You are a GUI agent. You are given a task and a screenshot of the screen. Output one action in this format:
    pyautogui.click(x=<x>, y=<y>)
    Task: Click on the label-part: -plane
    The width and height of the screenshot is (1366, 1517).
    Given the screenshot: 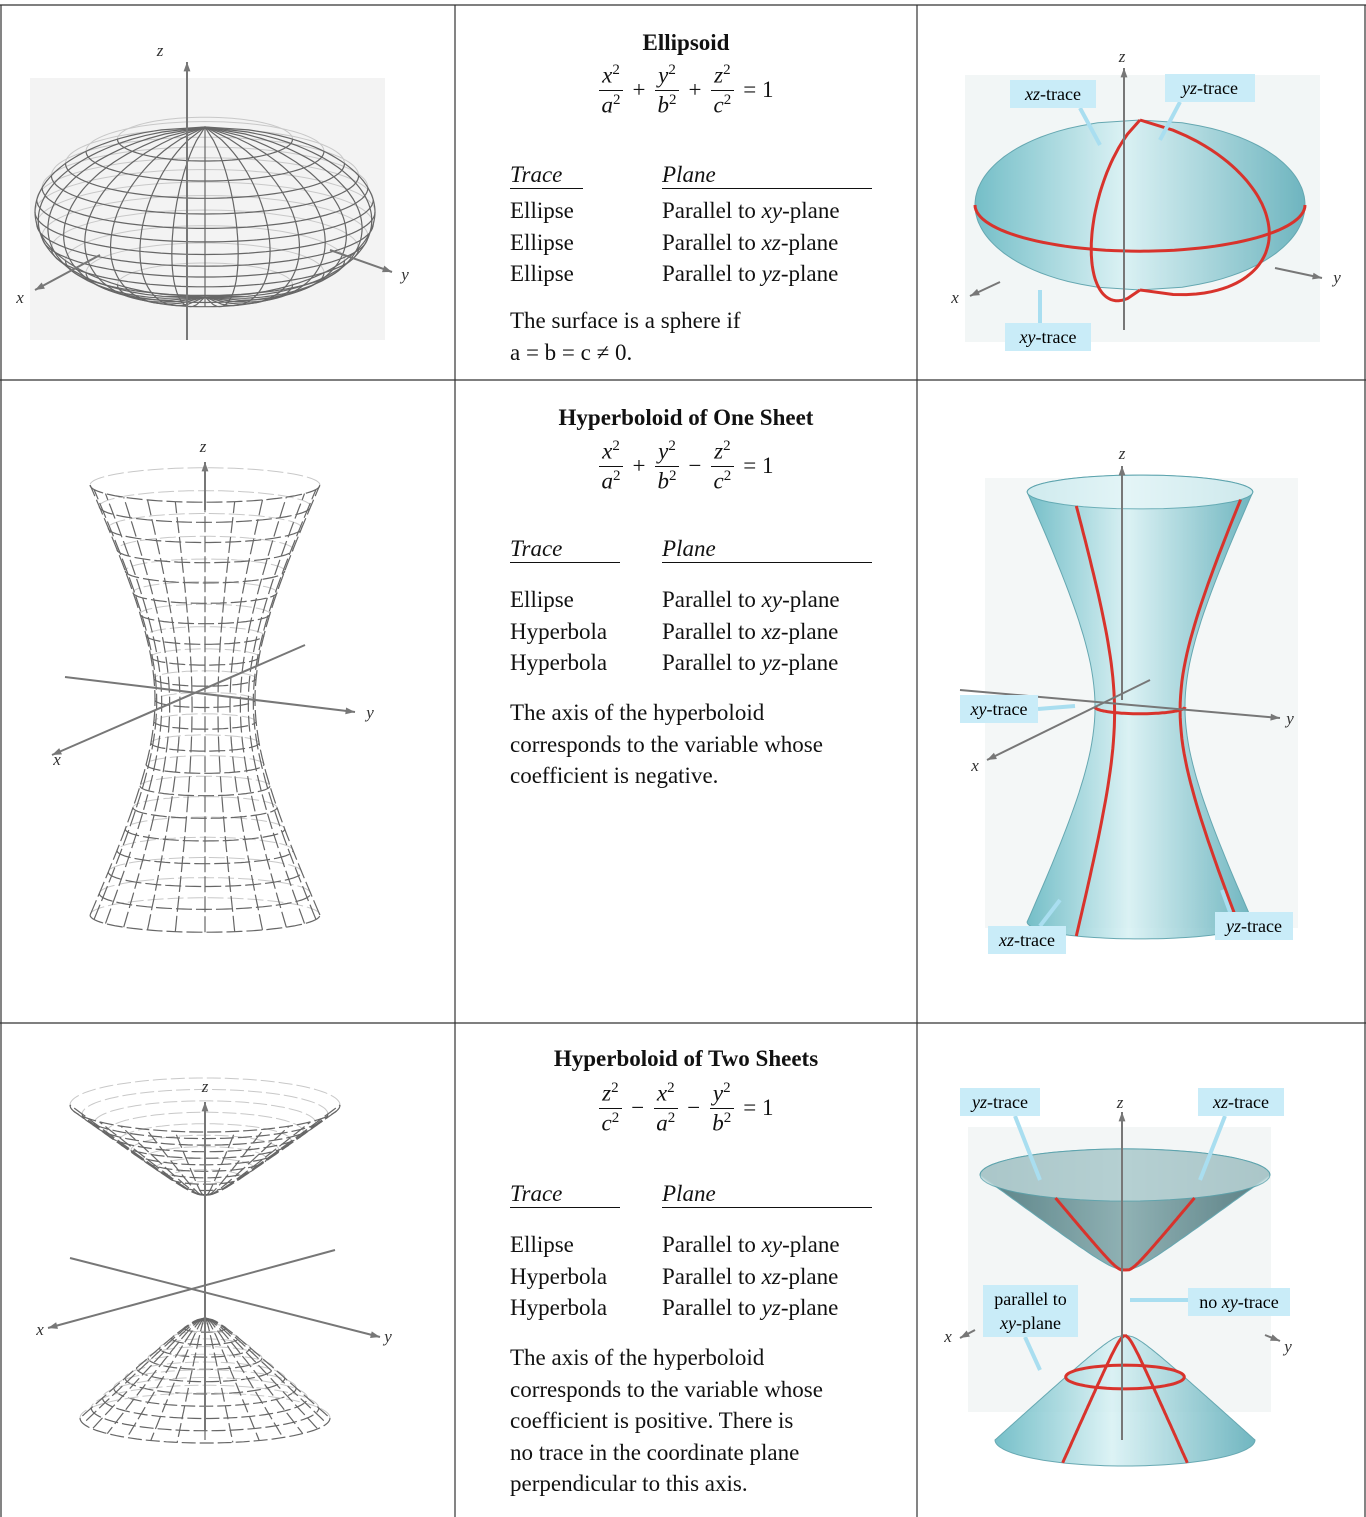 What is the action you would take?
    pyautogui.click(x=1038, y=1323)
    